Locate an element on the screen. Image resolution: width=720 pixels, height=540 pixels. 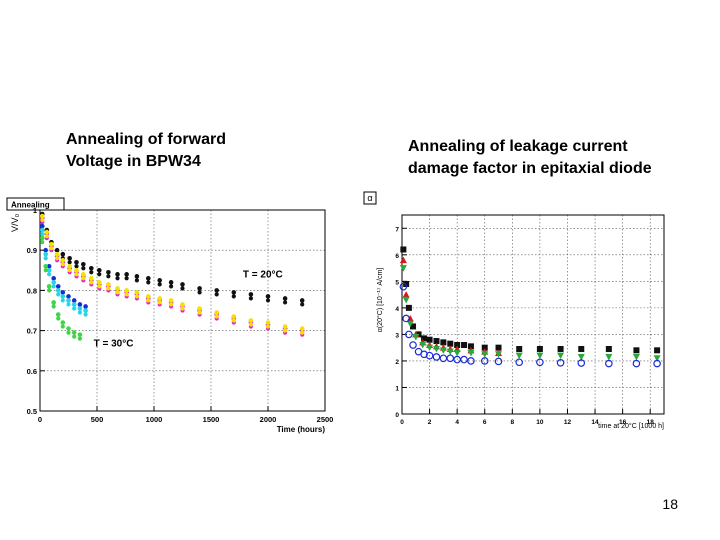
chart-right-title: α is located at coordinates (369, 198).